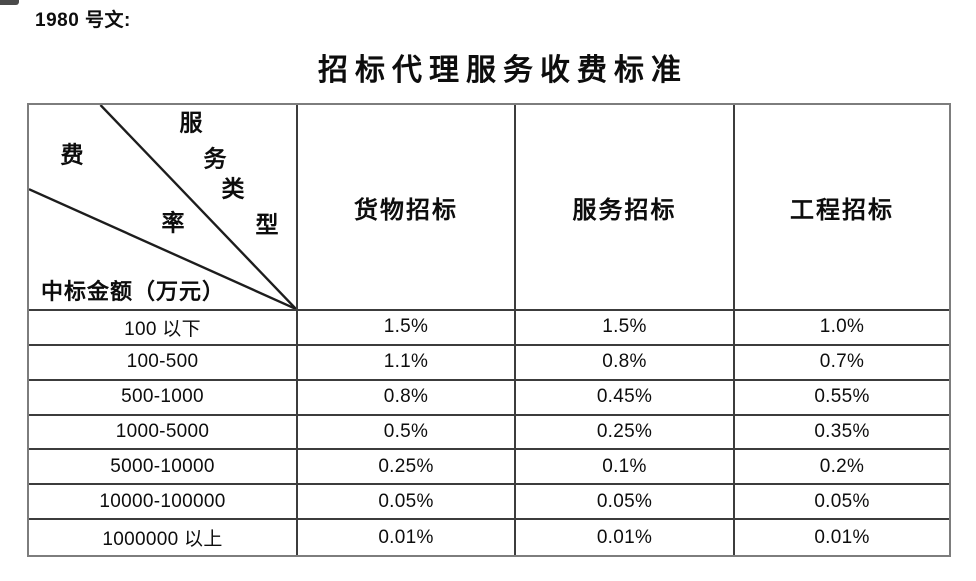 This screenshot has width=976, height=581. I want to click on column-header-goods: 货物招标, so click(407, 208).